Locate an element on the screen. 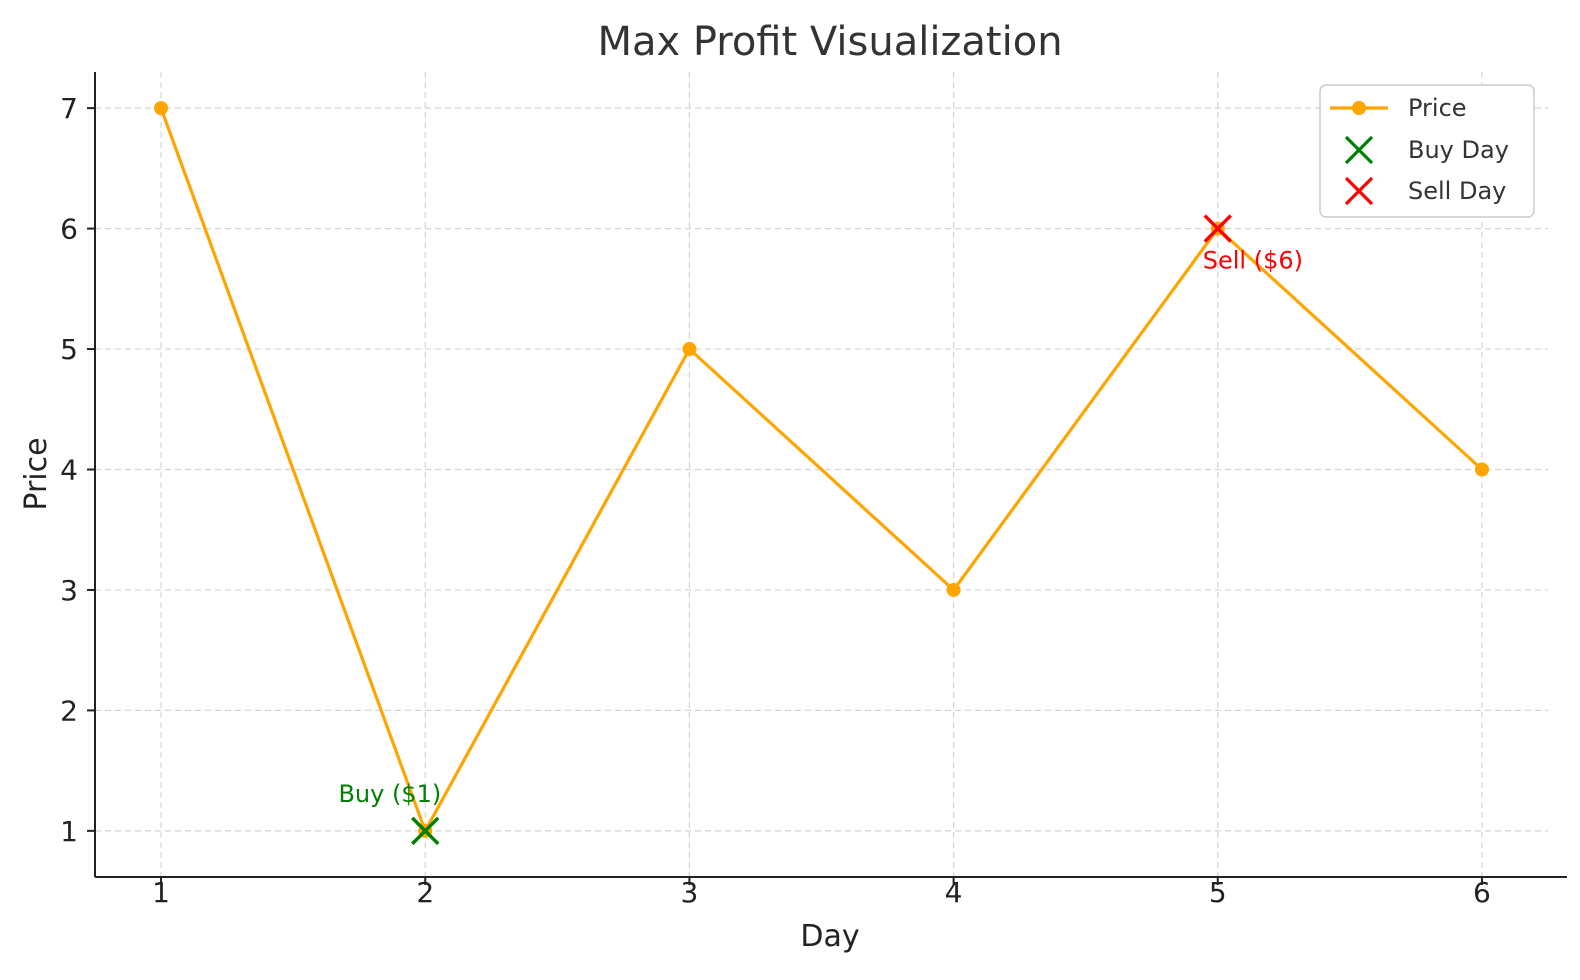  y-tick-label: 7 is located at coordinates (69, 108).